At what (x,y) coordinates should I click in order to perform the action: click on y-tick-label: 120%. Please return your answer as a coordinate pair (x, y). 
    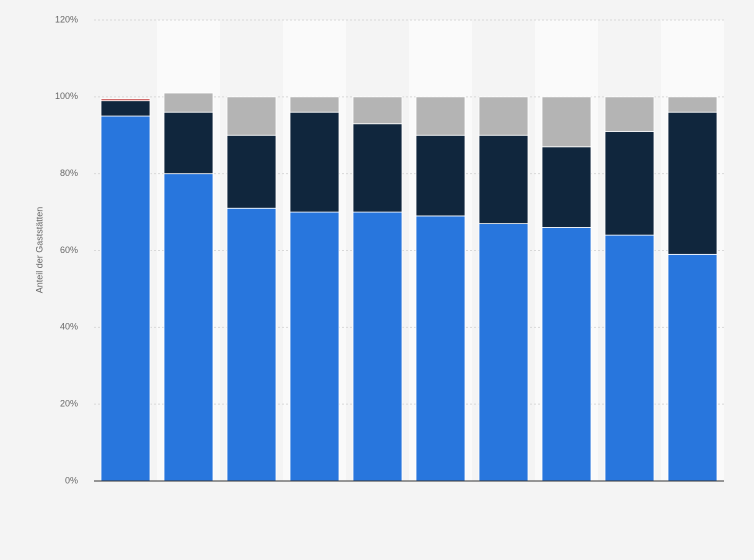
    Looking at the image, I should click on (66, 19).